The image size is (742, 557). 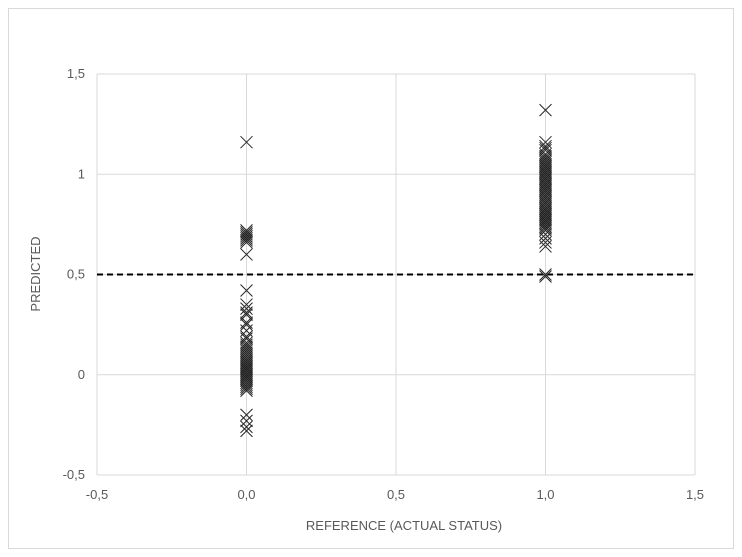 What do you see at coordinates (35, 273) in the screenshot?
I see `y-axis-title: PREDICTED` at bounding box center [35, 273].